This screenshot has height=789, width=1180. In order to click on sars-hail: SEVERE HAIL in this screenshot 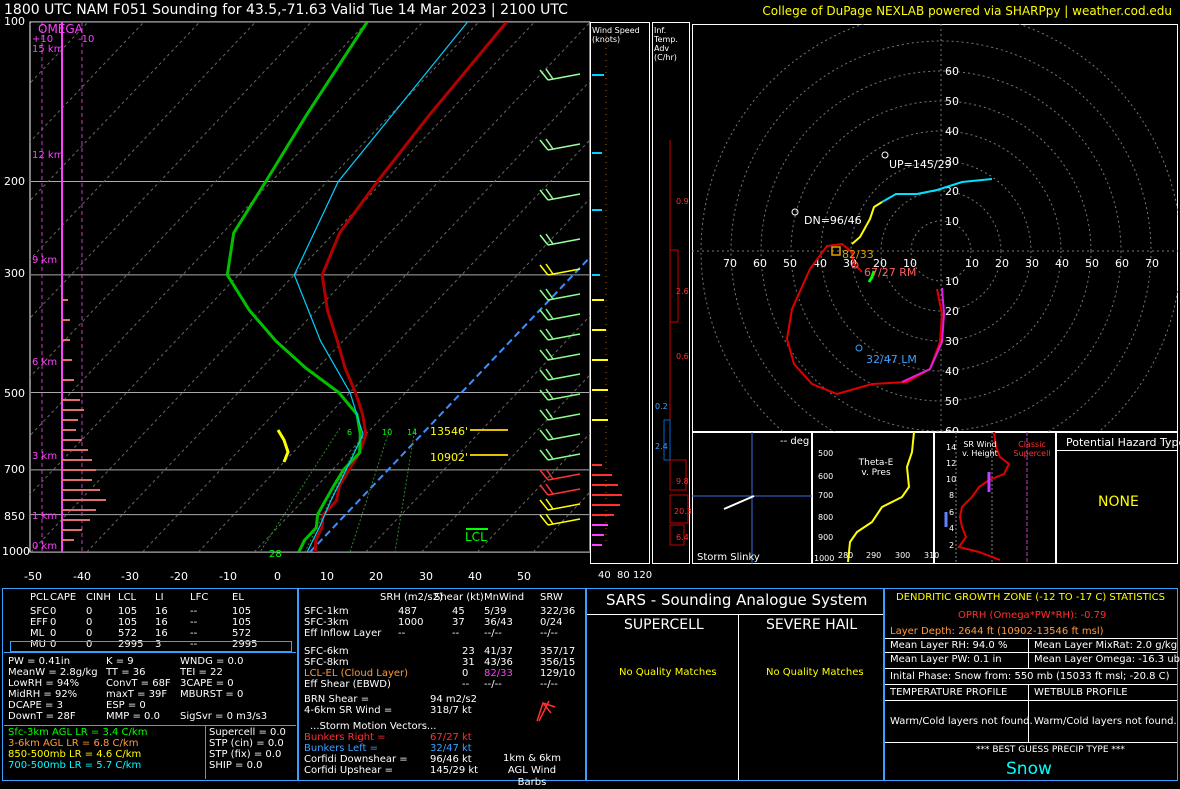, I will do `click(812, 625)`.